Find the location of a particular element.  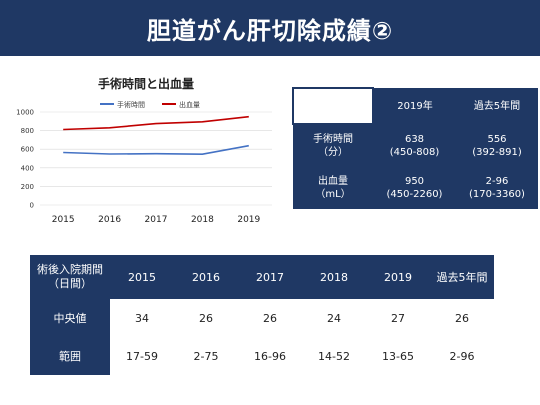

cell-value: 638 is located at coordinates (414, 139).